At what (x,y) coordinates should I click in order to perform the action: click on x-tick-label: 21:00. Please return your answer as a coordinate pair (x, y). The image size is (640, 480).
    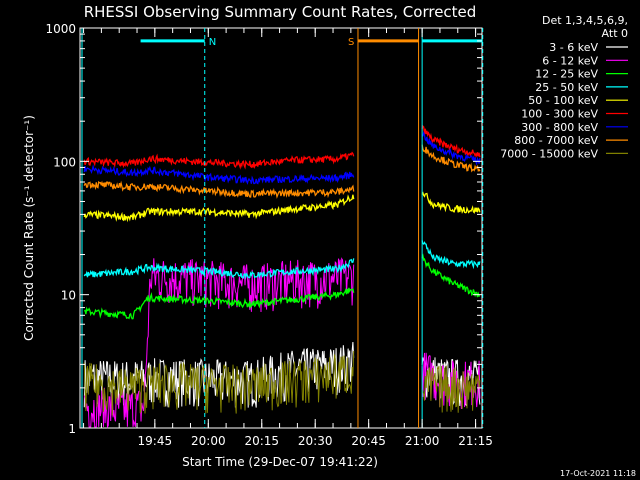
    Looking at the image, I should click on (422, 441).